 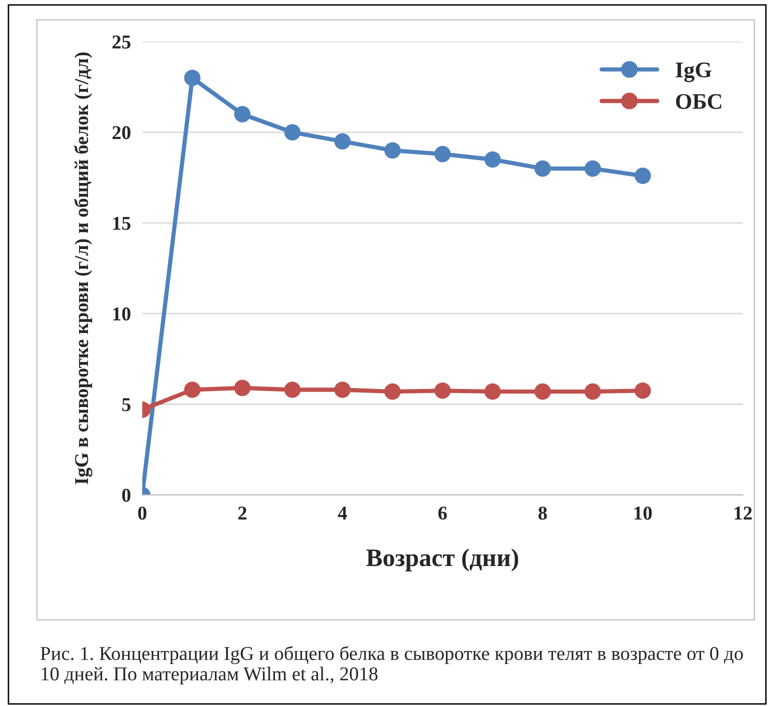 What do you see at coordinates (121, 314) in the screenshot?
I see `y-tick-label: 10` at bounding box center [121, 314].